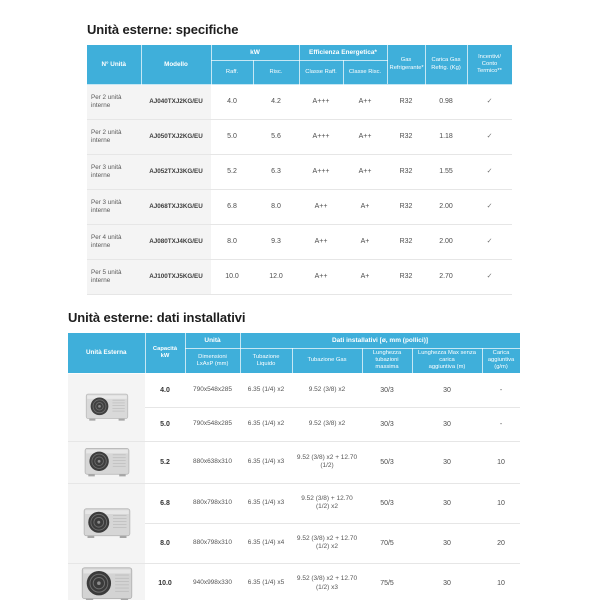  I want to click on kw-raff-cell: 5.0, so click(232, 137).